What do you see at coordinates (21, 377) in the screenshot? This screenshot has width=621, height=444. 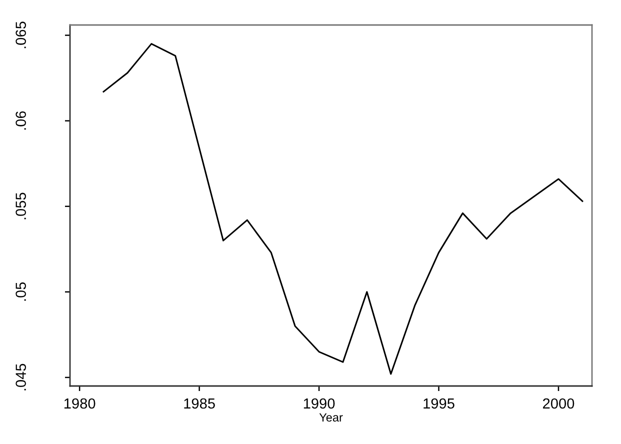 I see `y-tick-label: .045` at bounding box center [21, 377].